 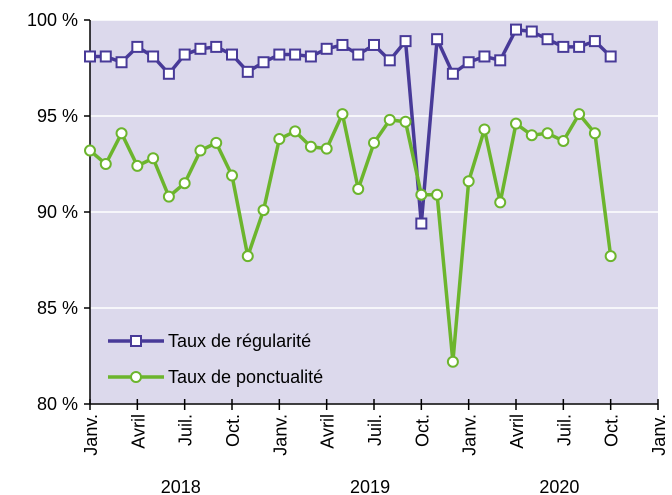 I want to click on y-tick-label: 80 %, so click(x=57, y=404).